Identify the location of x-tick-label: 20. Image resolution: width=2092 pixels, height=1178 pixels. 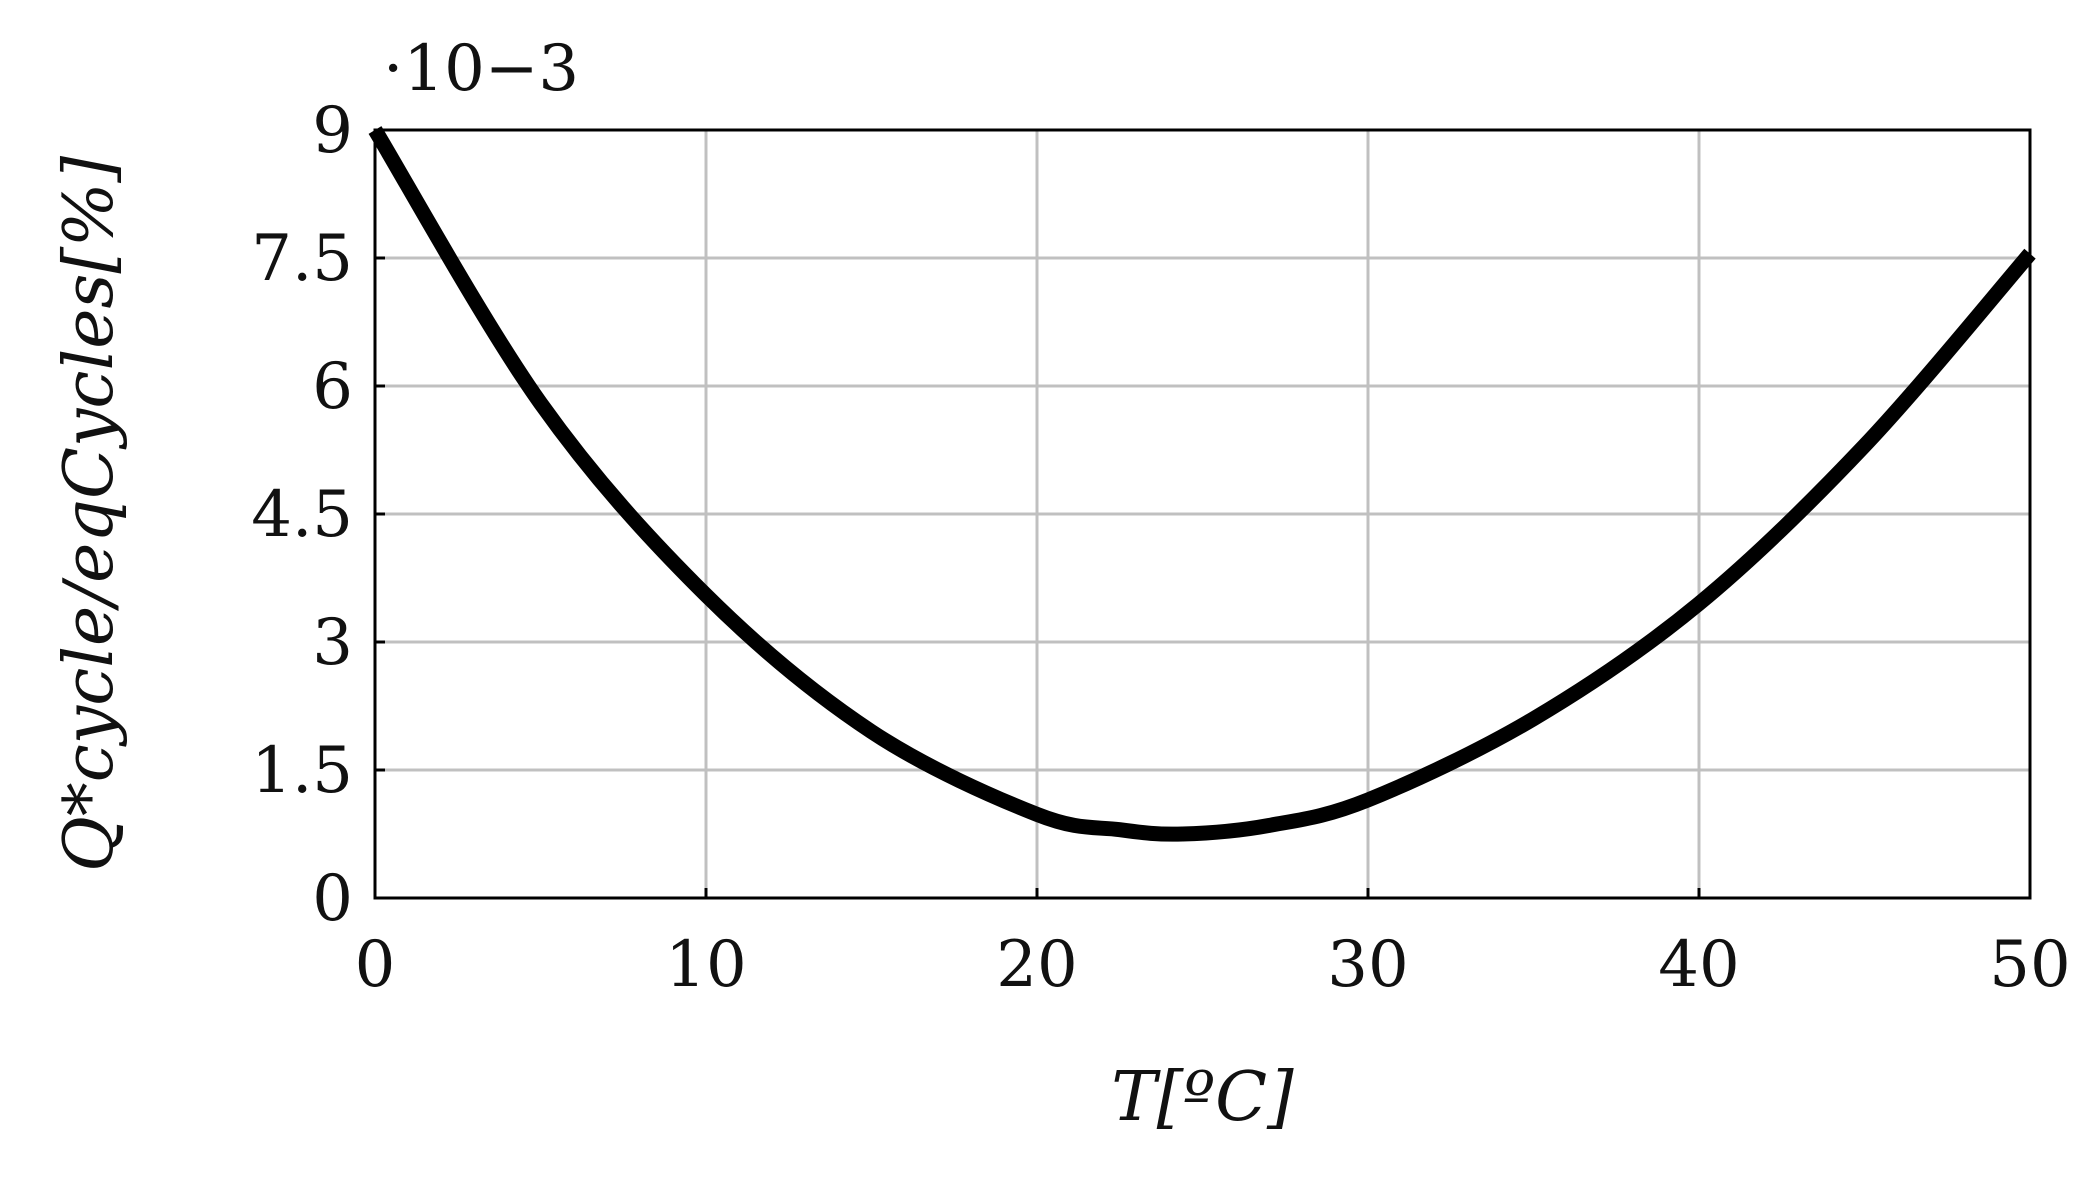
(1036, 965).